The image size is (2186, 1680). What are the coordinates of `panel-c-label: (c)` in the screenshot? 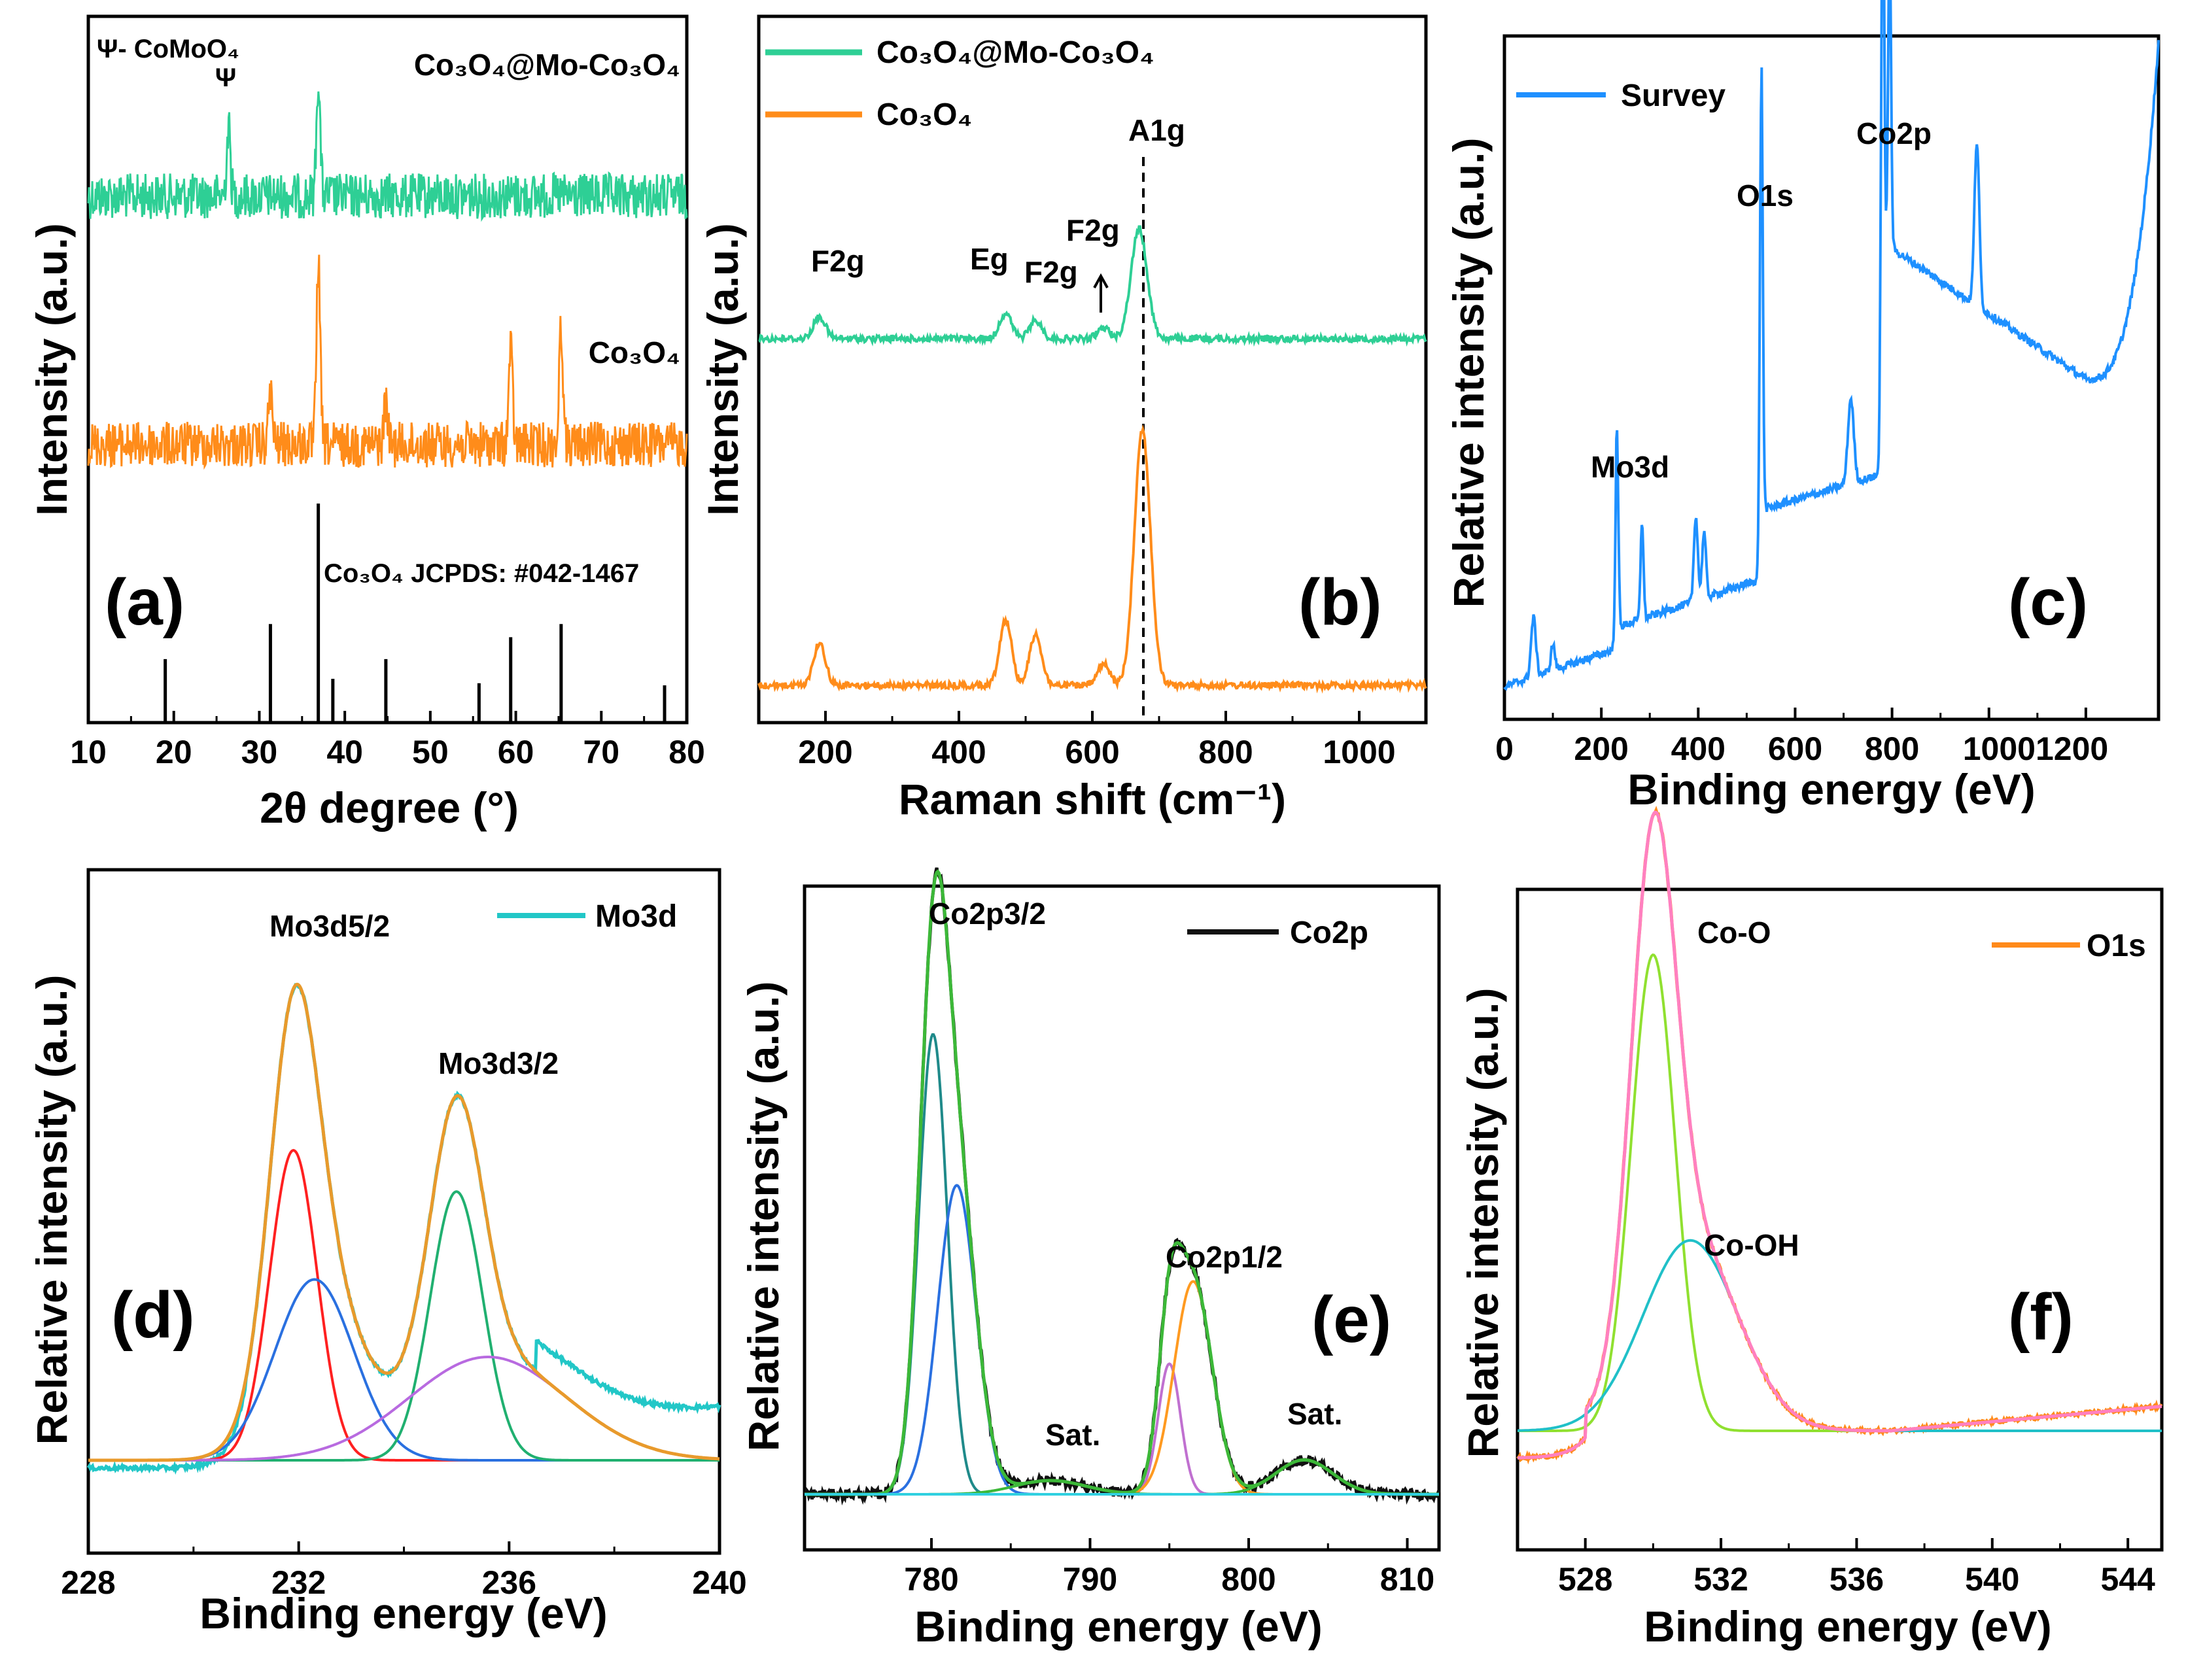 It's located at (2048, 602).